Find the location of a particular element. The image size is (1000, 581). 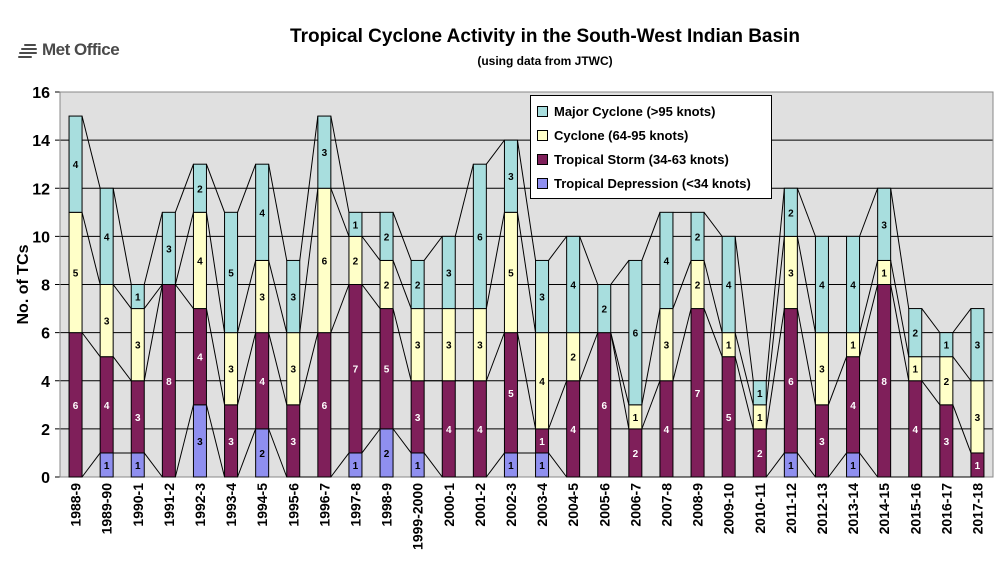

met-office-logo: Met Office is located at coordinates (69, 50).